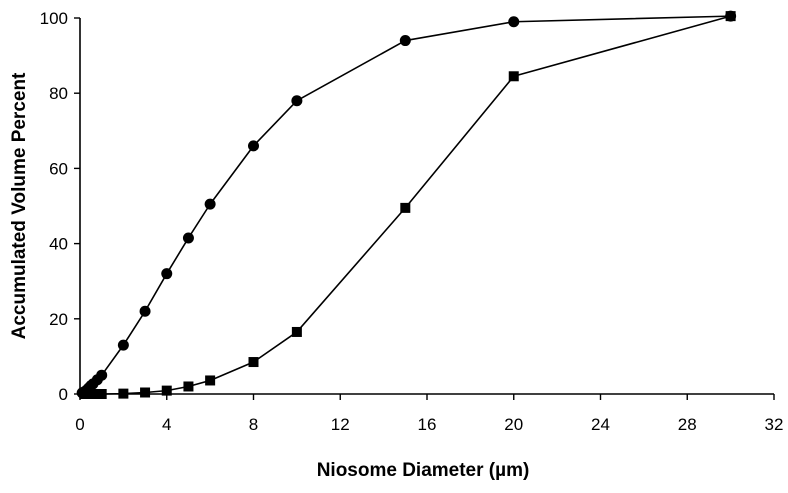  Describe the element at coordinates (58, 168) in the screenshot. I see `y-tick-label: 60` at that location.